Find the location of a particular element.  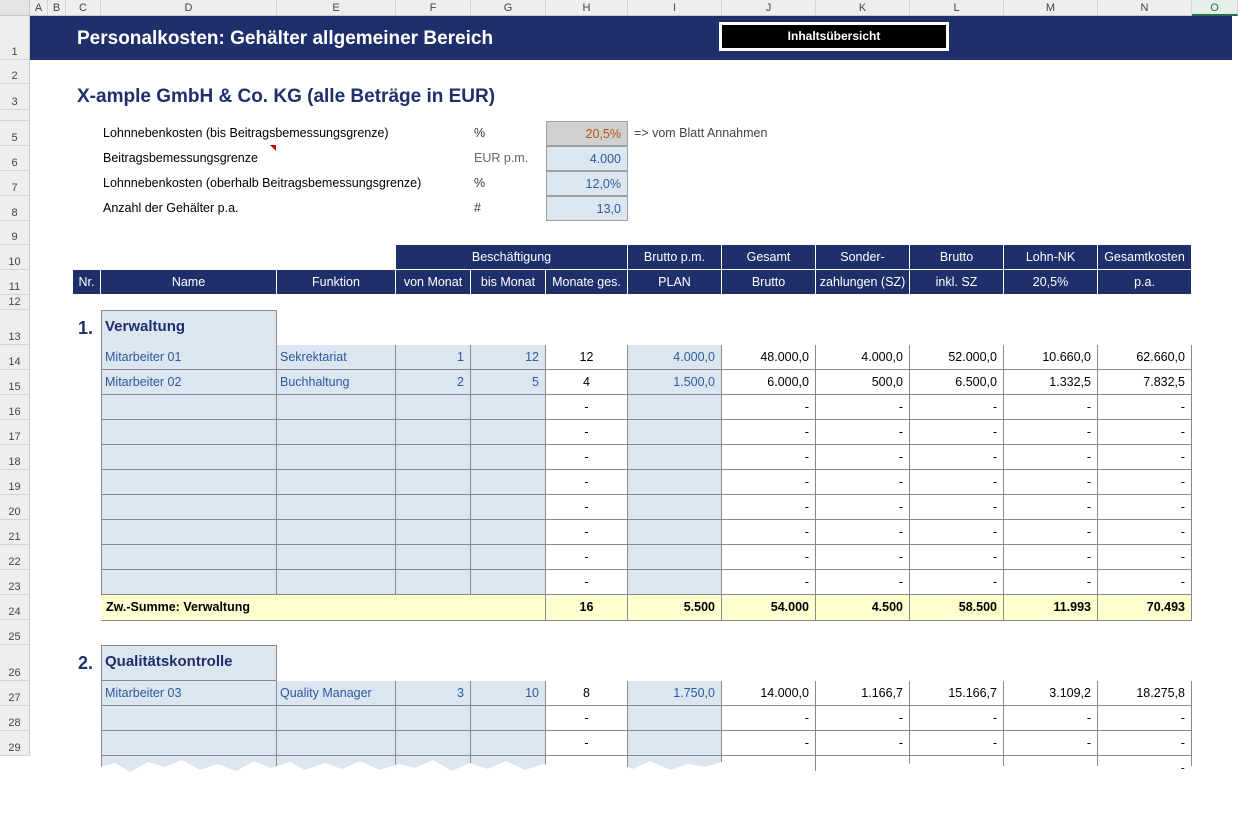

column-header-a: A is located at coordinates (39, 8).